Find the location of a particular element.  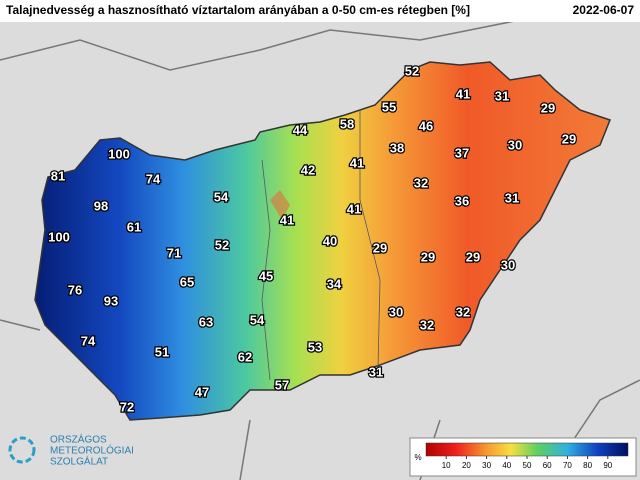

station-value: 34 is located at coordinates (334, 283).